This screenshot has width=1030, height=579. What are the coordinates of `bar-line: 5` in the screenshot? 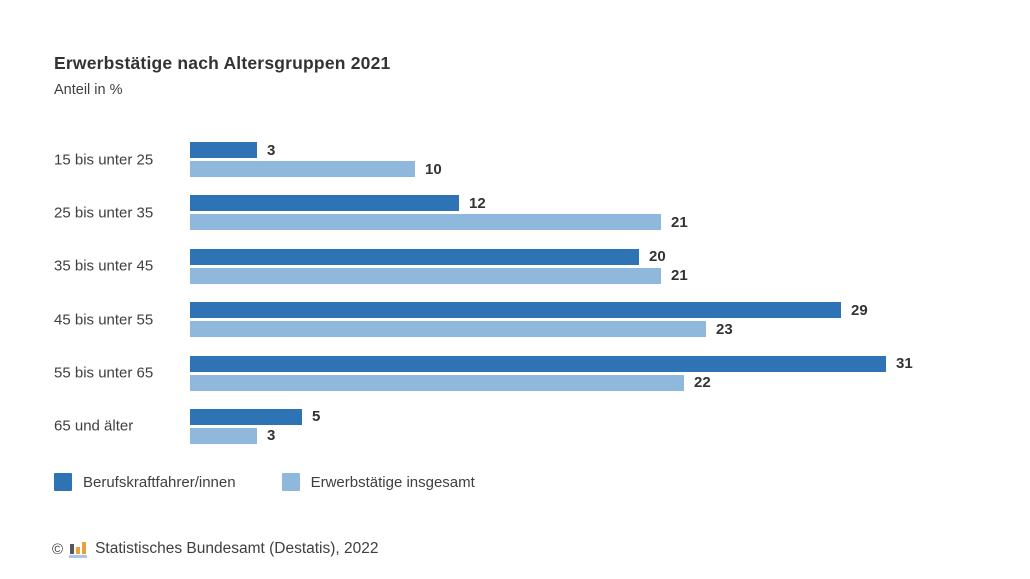 It's located at (255, 417).